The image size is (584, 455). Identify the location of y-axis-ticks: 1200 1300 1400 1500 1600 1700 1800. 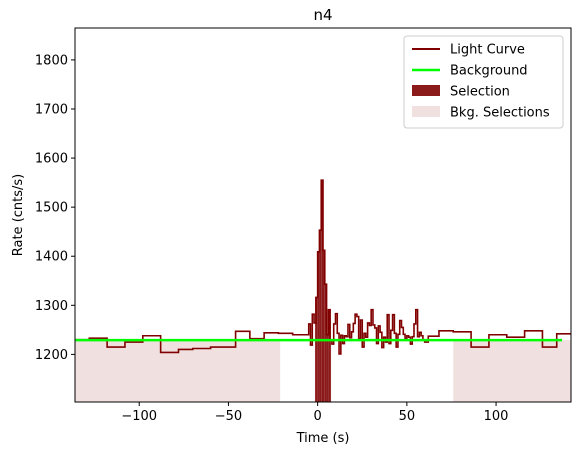
(55, 208).